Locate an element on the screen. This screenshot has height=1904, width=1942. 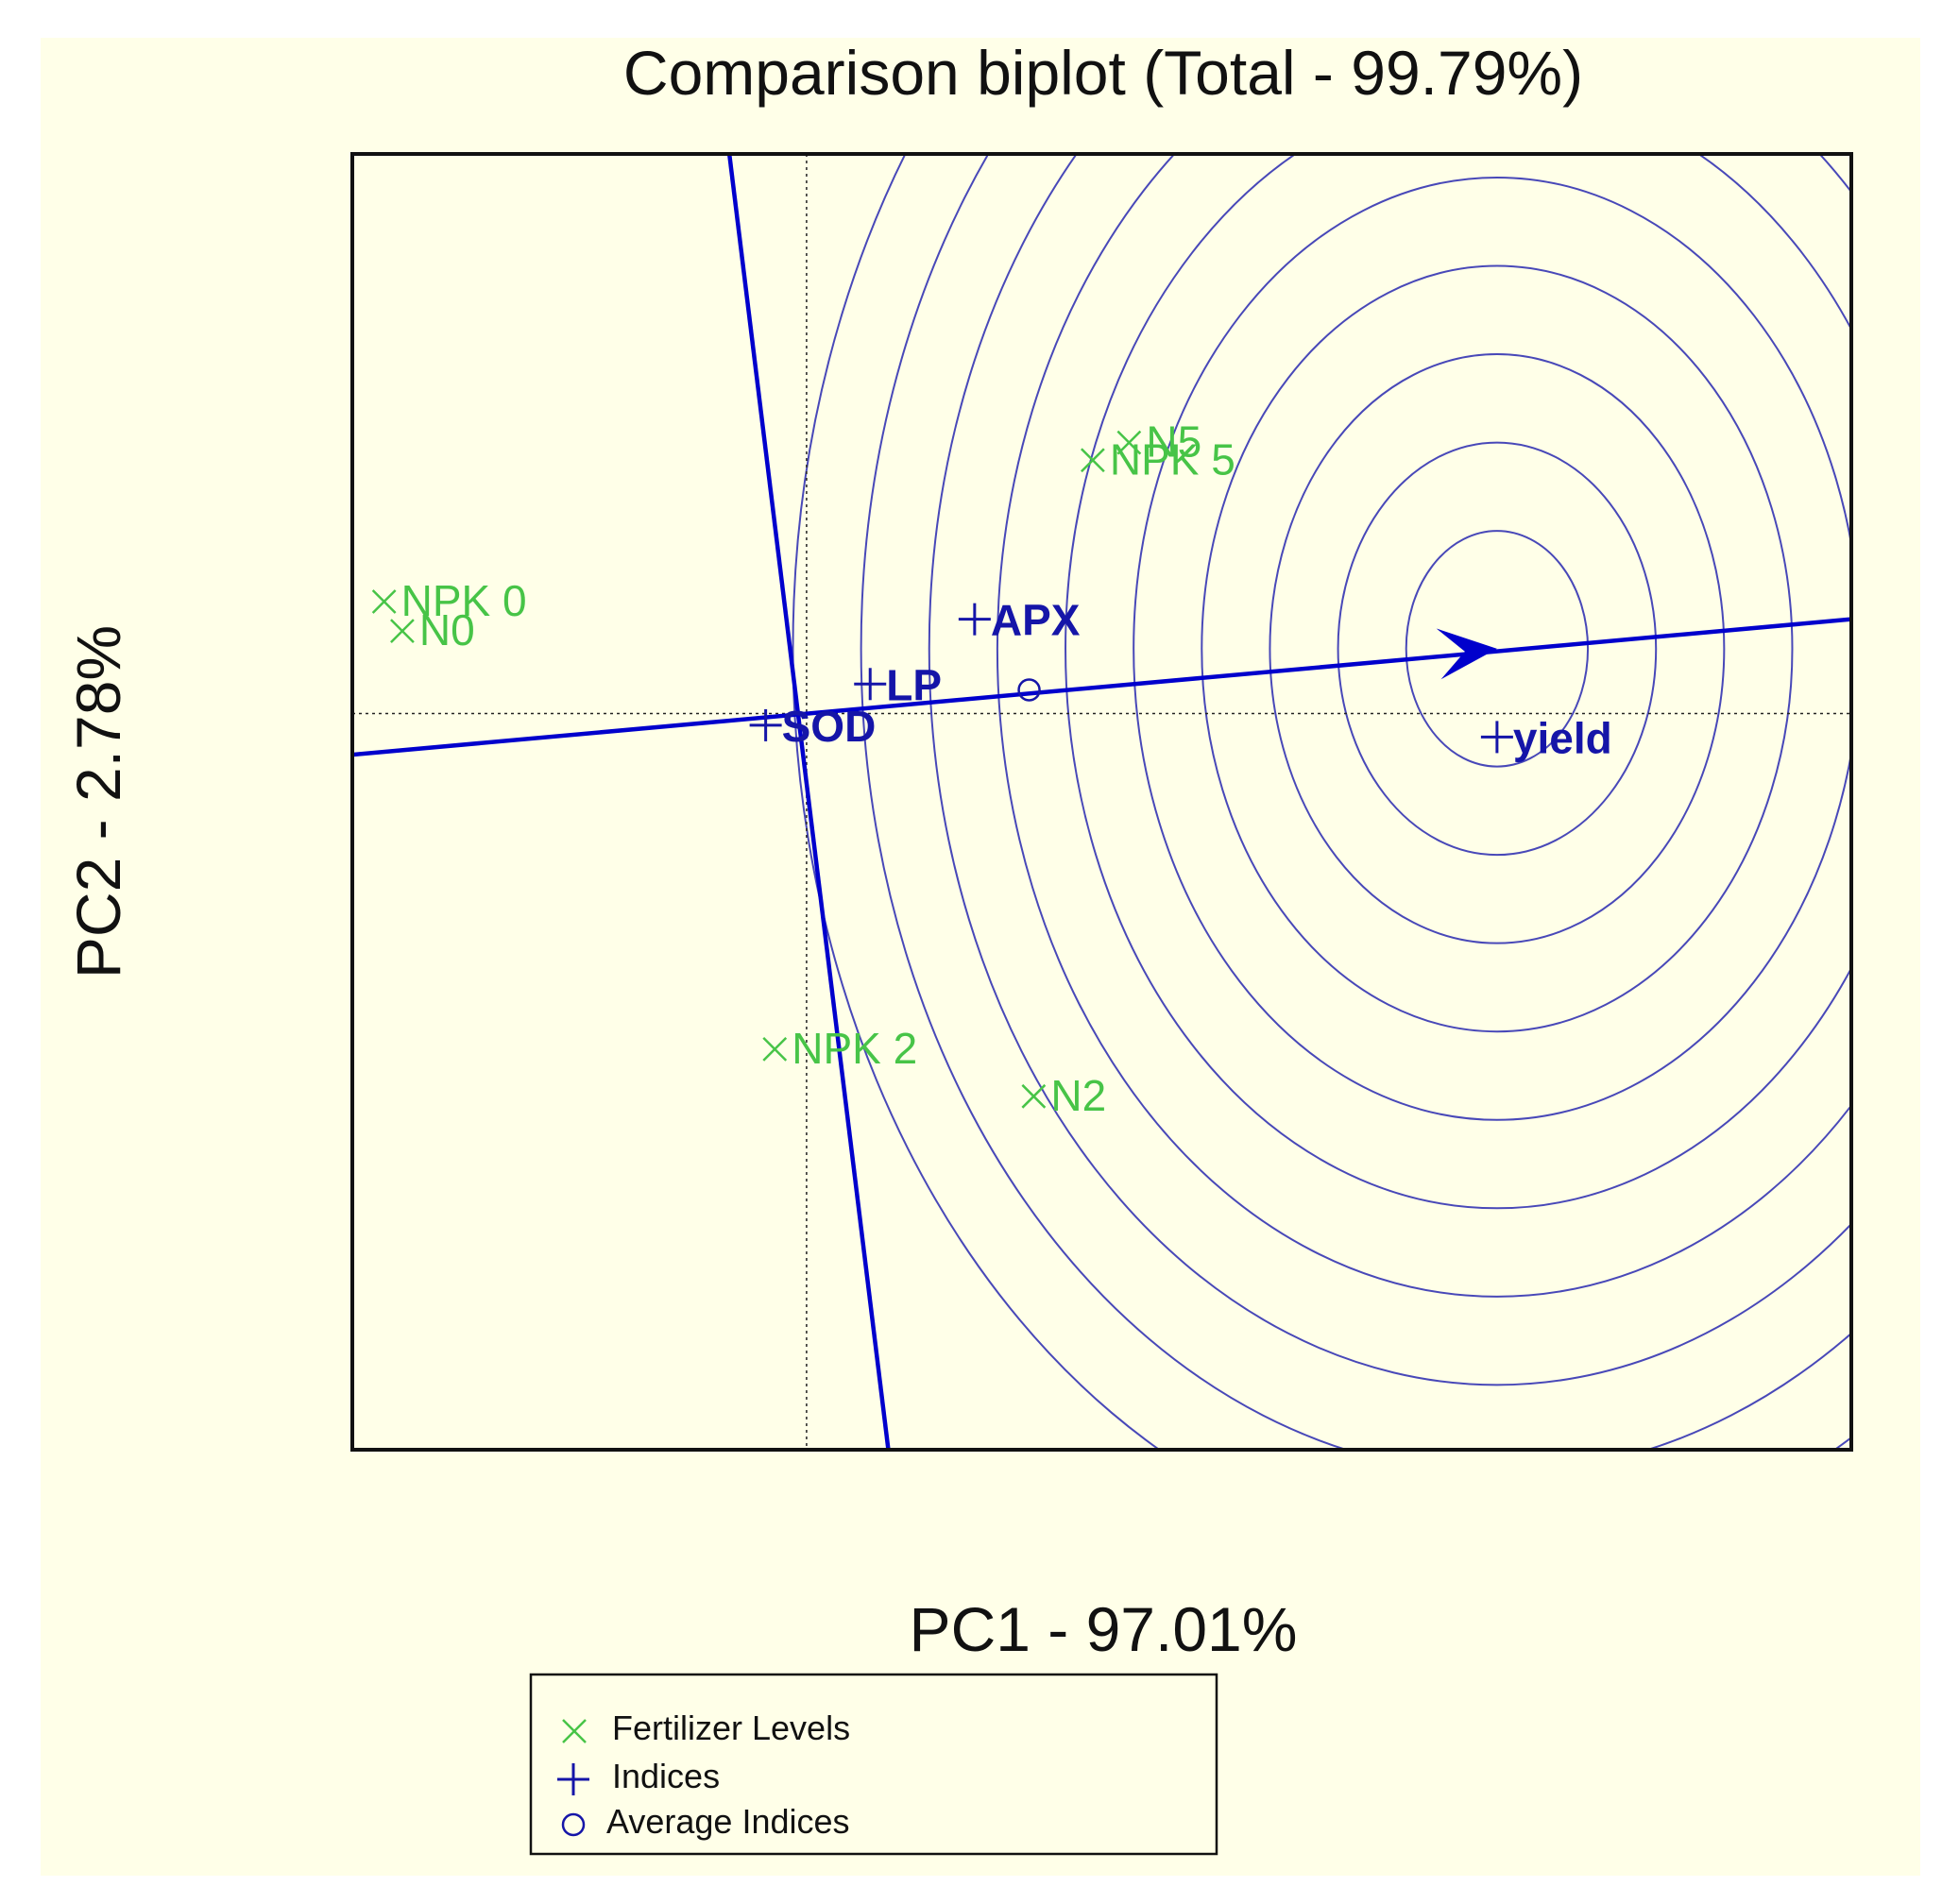
index-marker-lp is located at coordinates (870, 684).